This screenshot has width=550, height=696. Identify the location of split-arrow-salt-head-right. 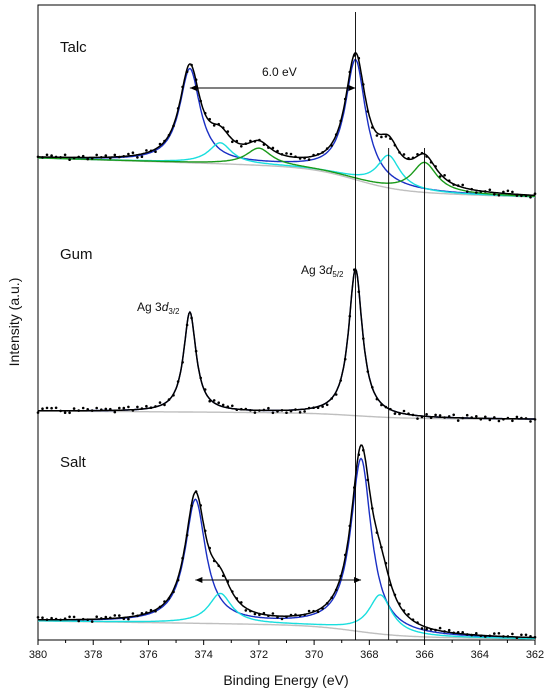
(358, 580).